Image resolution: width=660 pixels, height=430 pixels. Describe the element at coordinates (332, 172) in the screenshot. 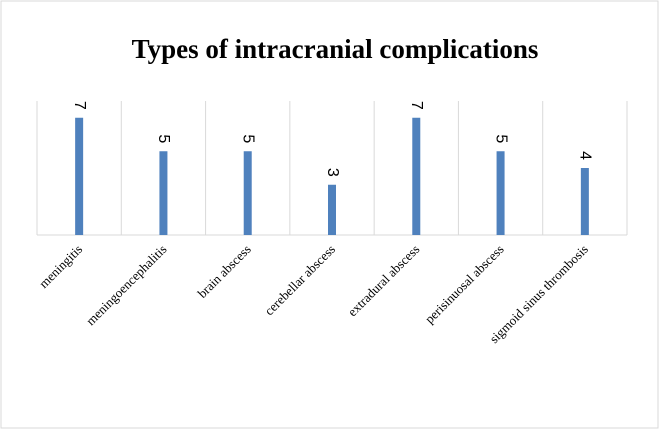

I see `data-label: 3` at that location.